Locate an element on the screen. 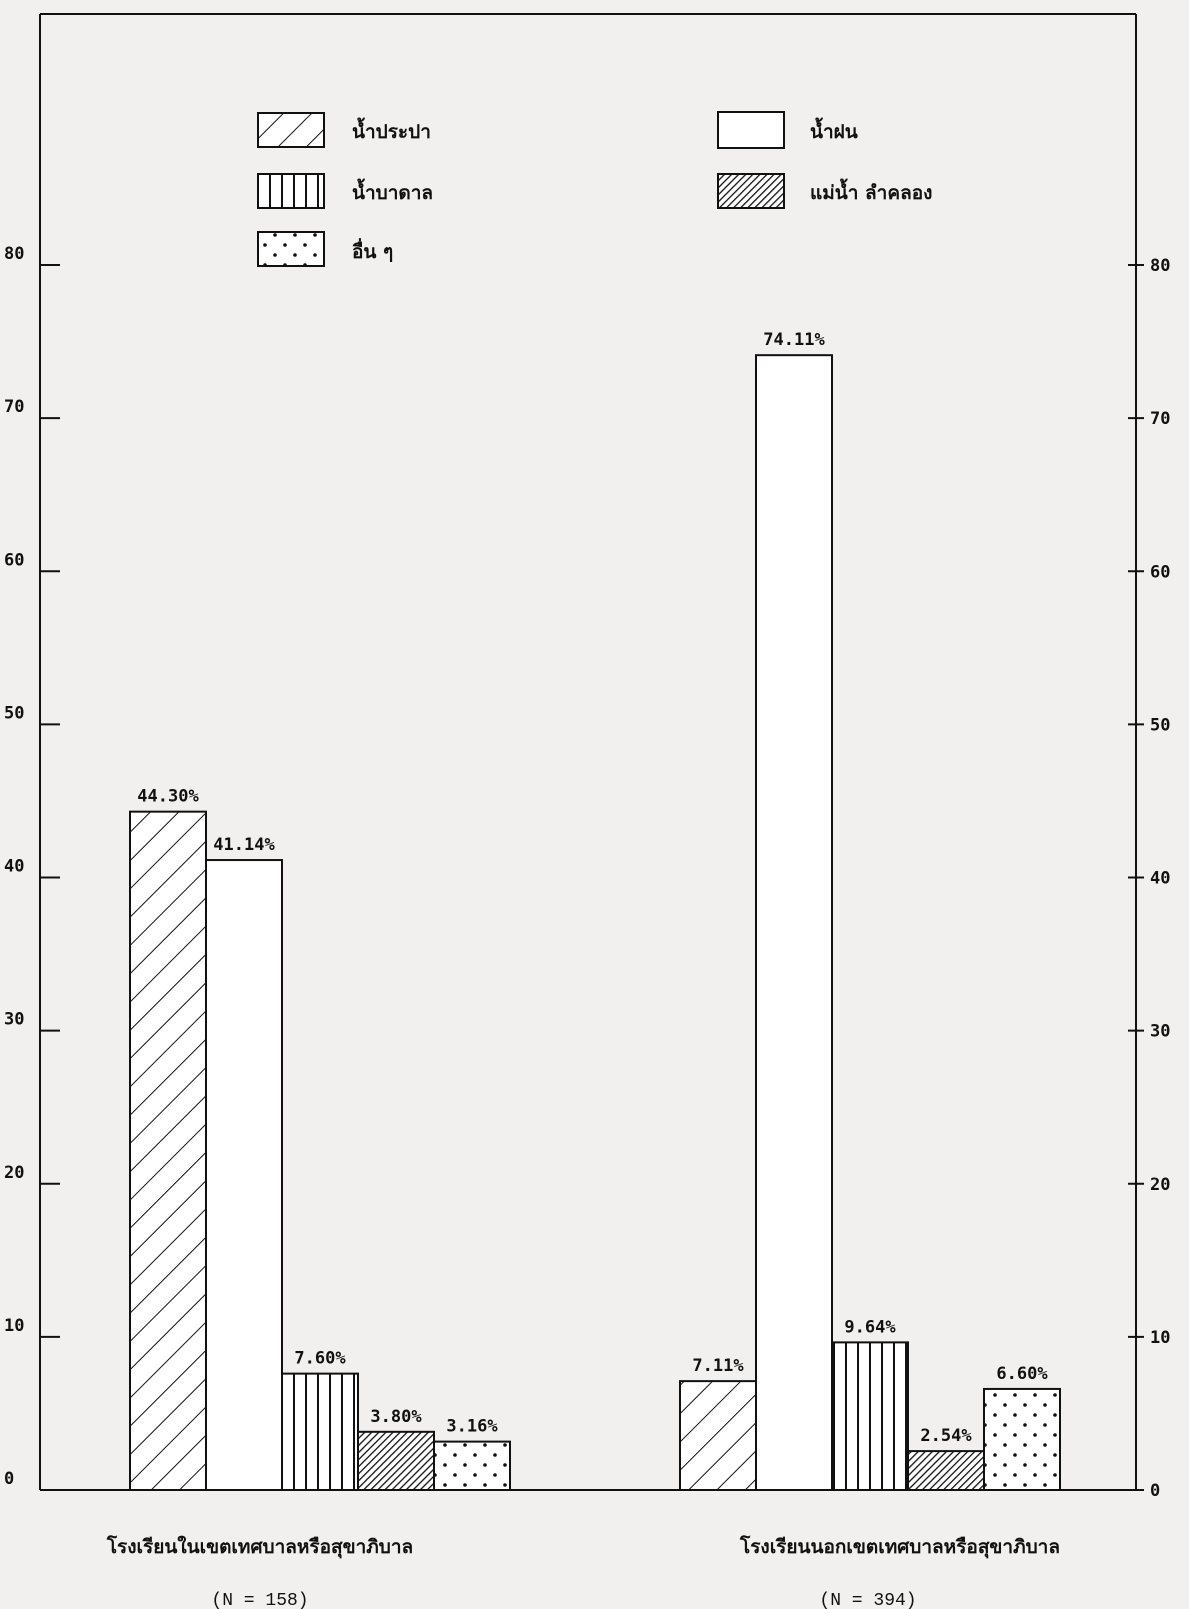 The width and height of the screenshot is (1189, 1609). category-label-rural: โรงเรียนนอกเขตเทศบาลหรือสุขาภิบาล is located at coordinates (899, 1547).